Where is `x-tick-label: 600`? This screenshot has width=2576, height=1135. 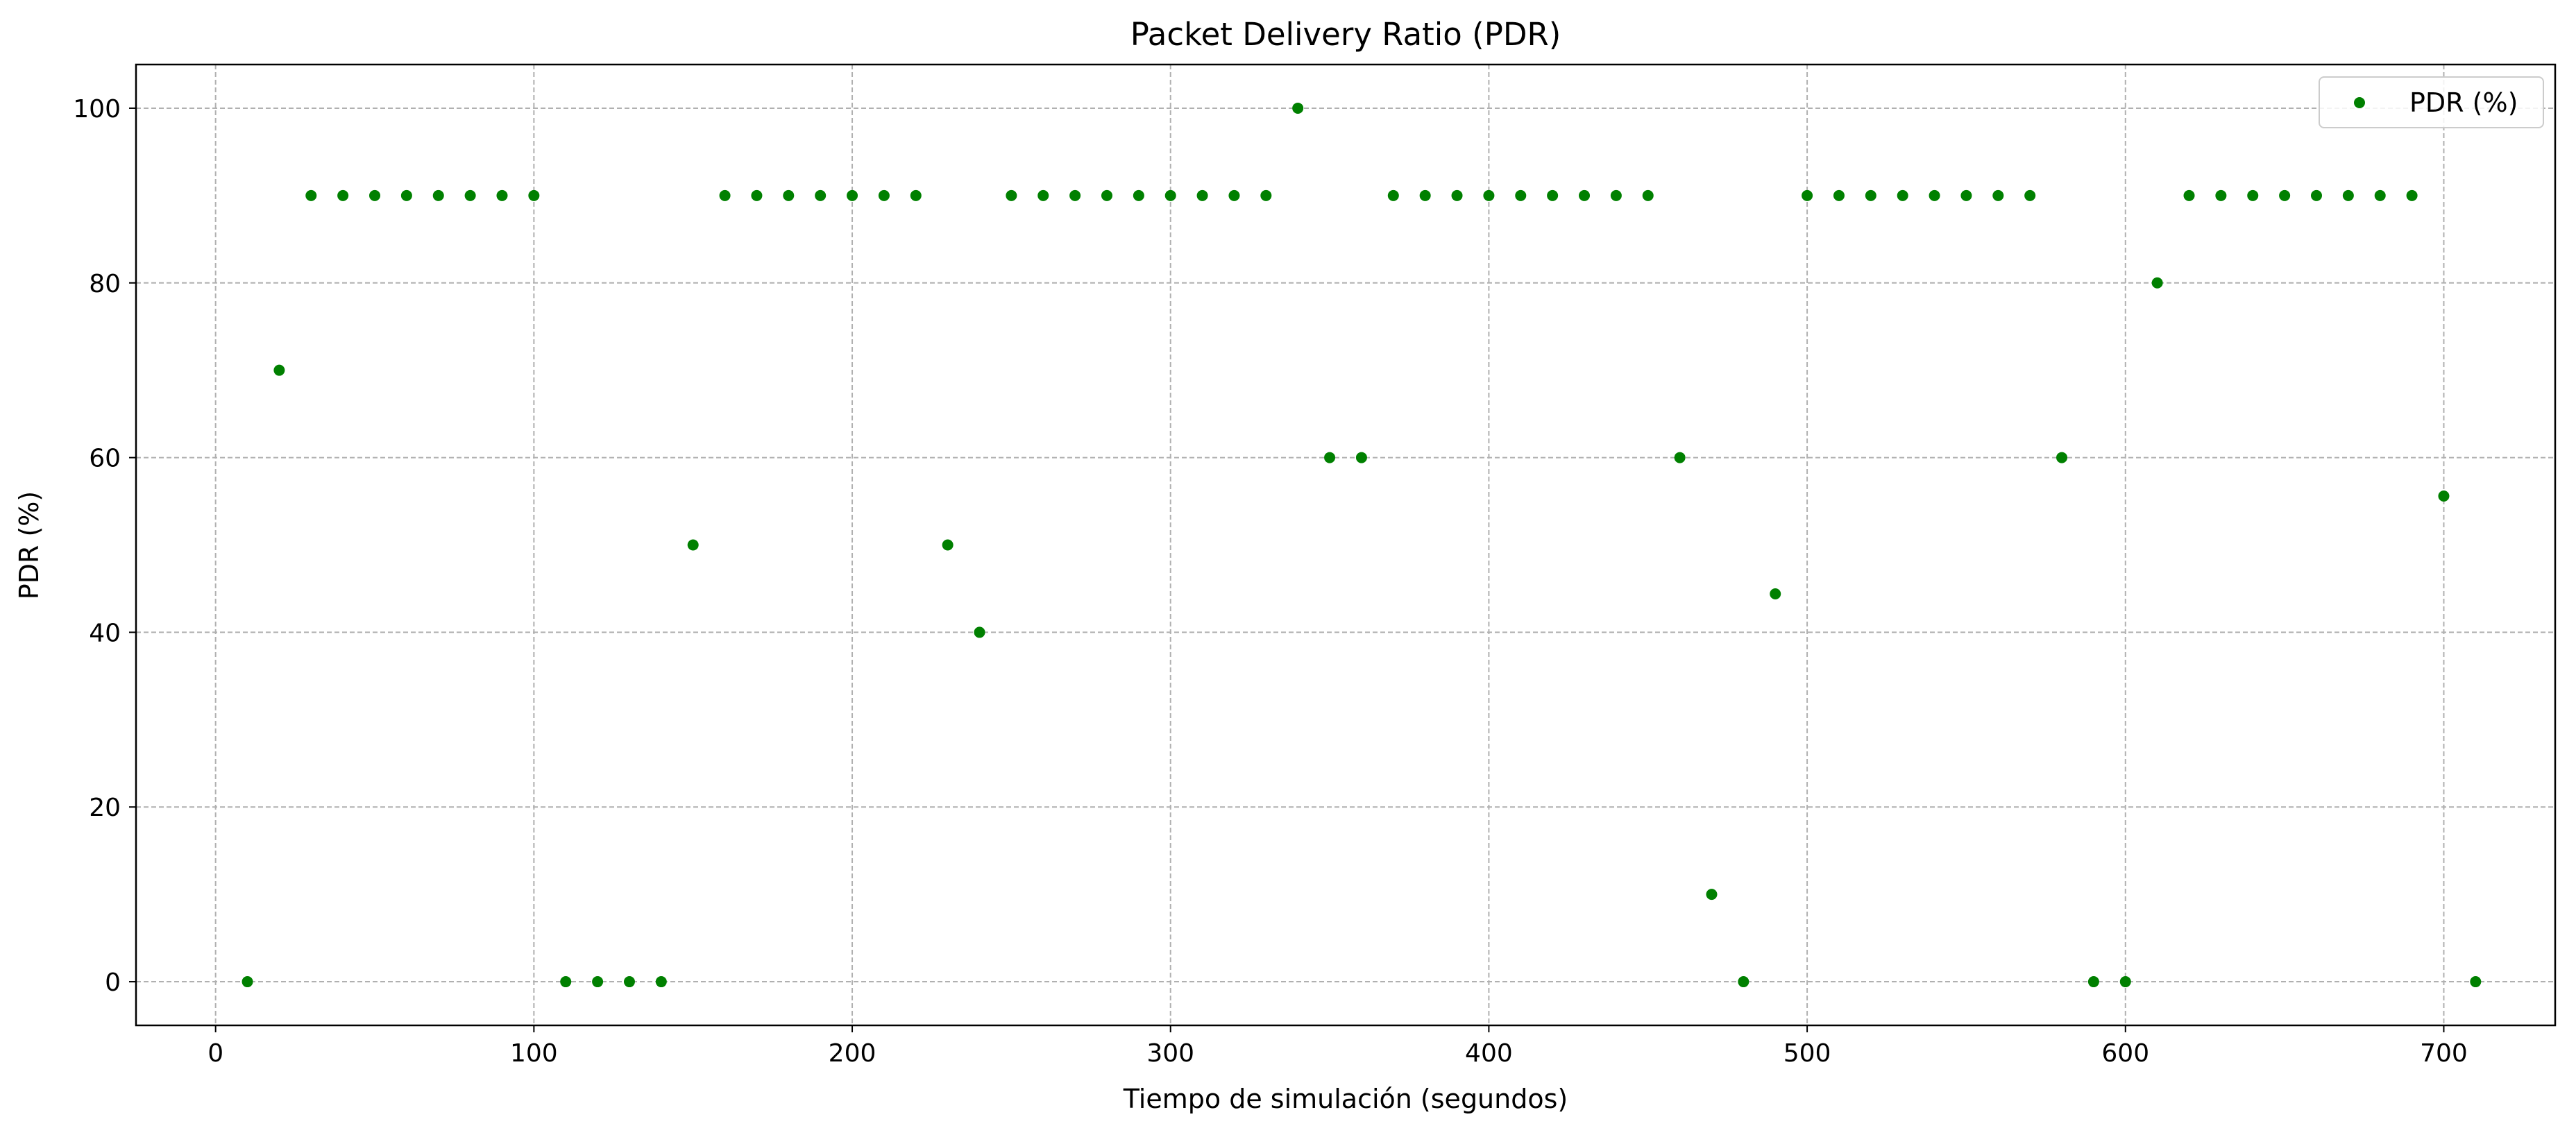
x-tick-label: 600 is located at coordinates (2125, 1053).